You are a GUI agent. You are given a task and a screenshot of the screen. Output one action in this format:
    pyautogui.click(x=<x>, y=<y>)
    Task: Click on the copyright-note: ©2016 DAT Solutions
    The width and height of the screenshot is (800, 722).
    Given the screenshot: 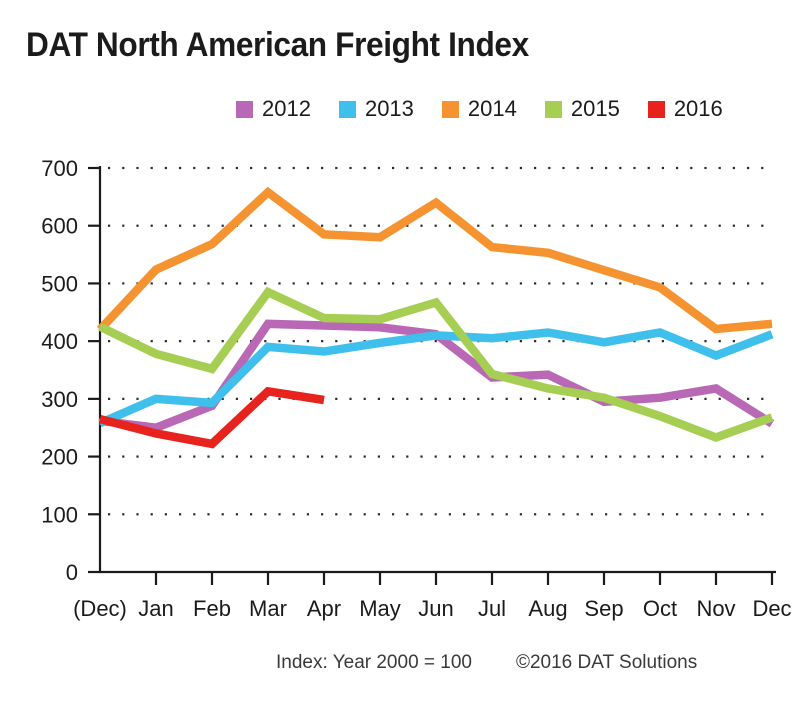 What is the action you would take?
    pyautogui.click(x=606, y=662)
    